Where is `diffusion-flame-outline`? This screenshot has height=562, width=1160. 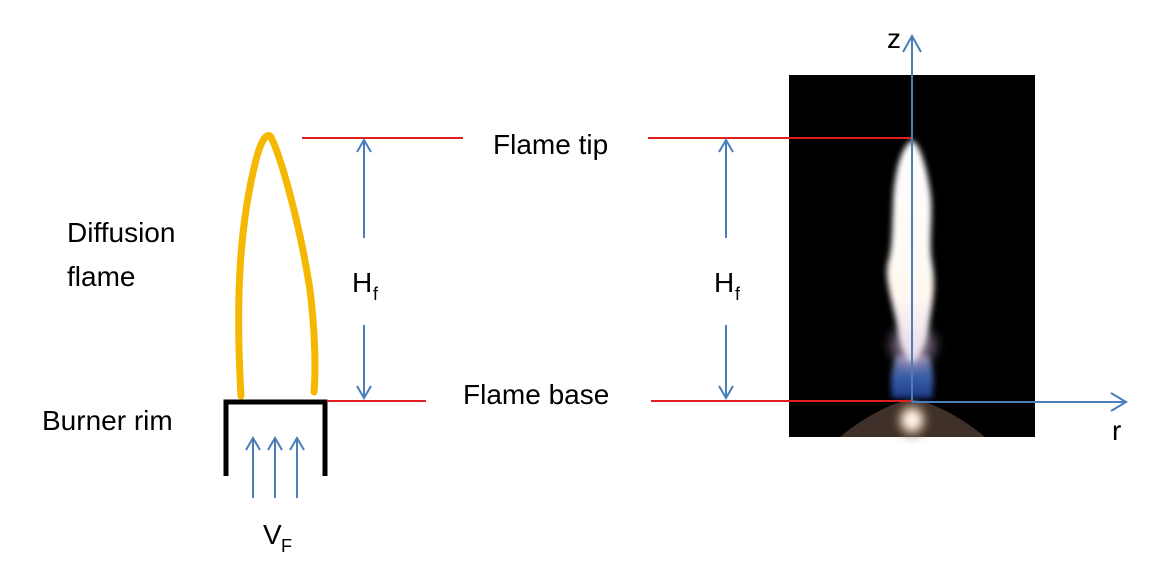
diffusion-flame-outline is located at coordinates (277, 266).